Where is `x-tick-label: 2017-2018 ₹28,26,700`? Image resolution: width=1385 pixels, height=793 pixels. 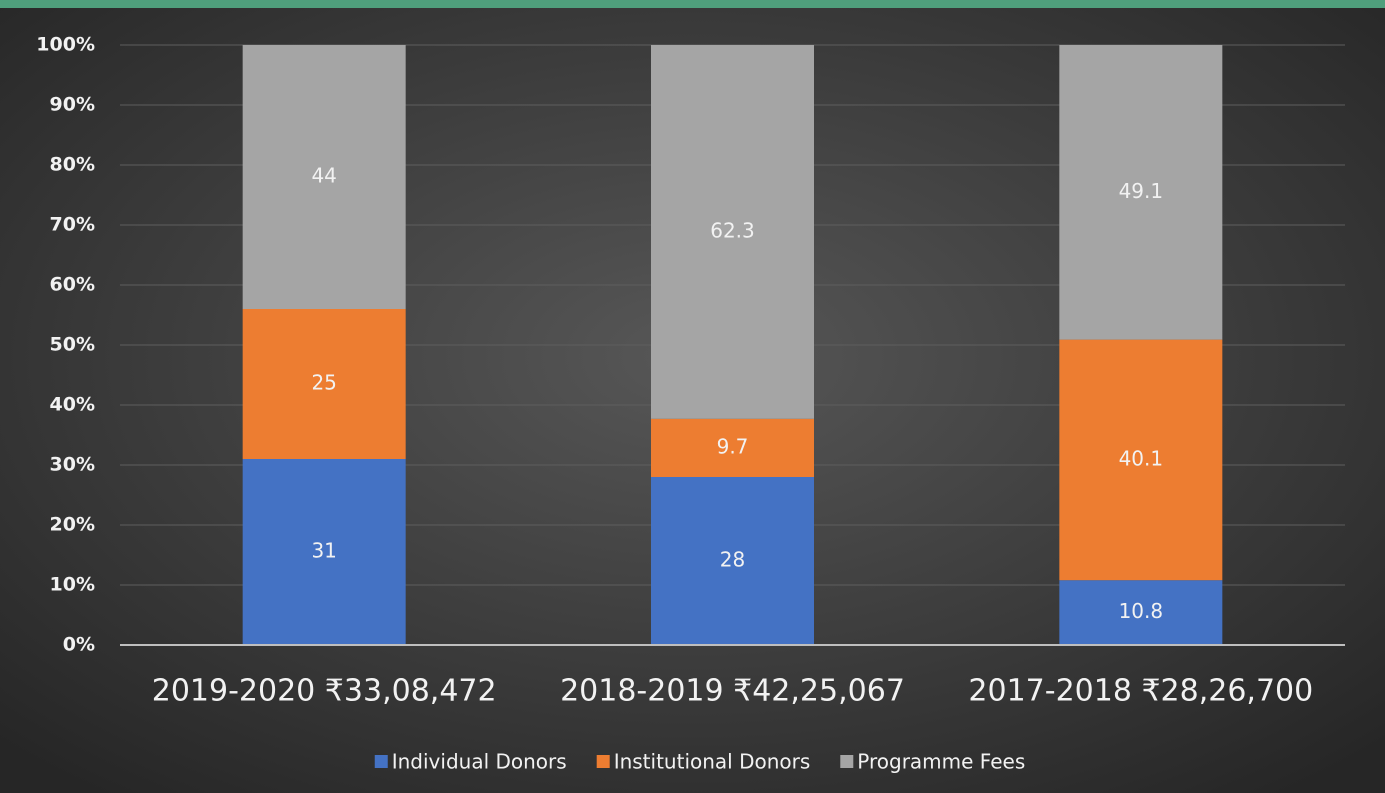 x-tick-label: 2017-2018 ₹28,26,700 is located at coordinates (1140, 691).